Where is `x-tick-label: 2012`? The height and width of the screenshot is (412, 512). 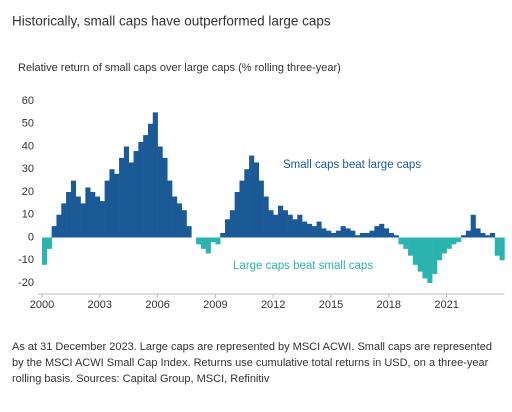 x-tick-label: 2012 is located at coordinates (273, 305).